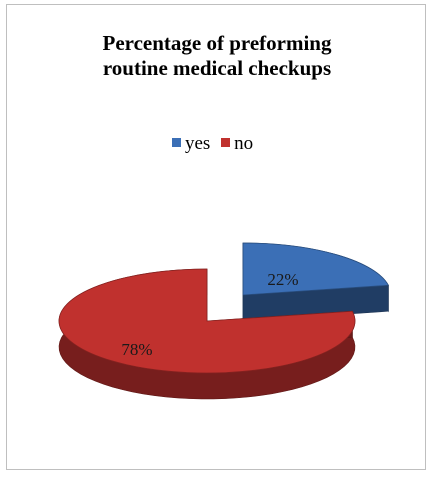 The image size is (435, 479). I want to click on legend-swatch-no, so click(226, 142).